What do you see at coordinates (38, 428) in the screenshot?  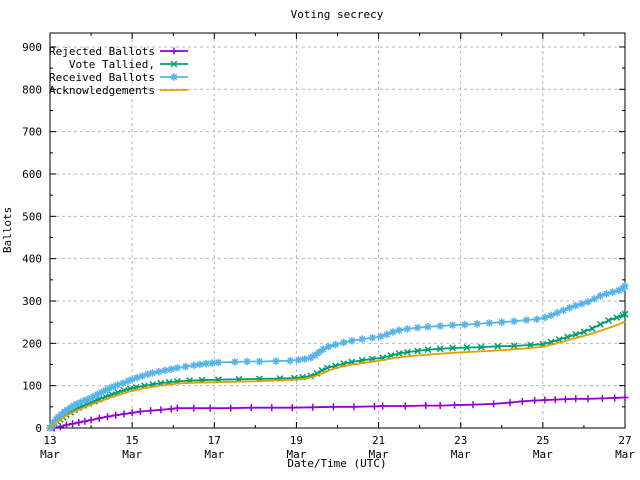 I see `y-tick-label: 0` at bounding box center [38, 428].